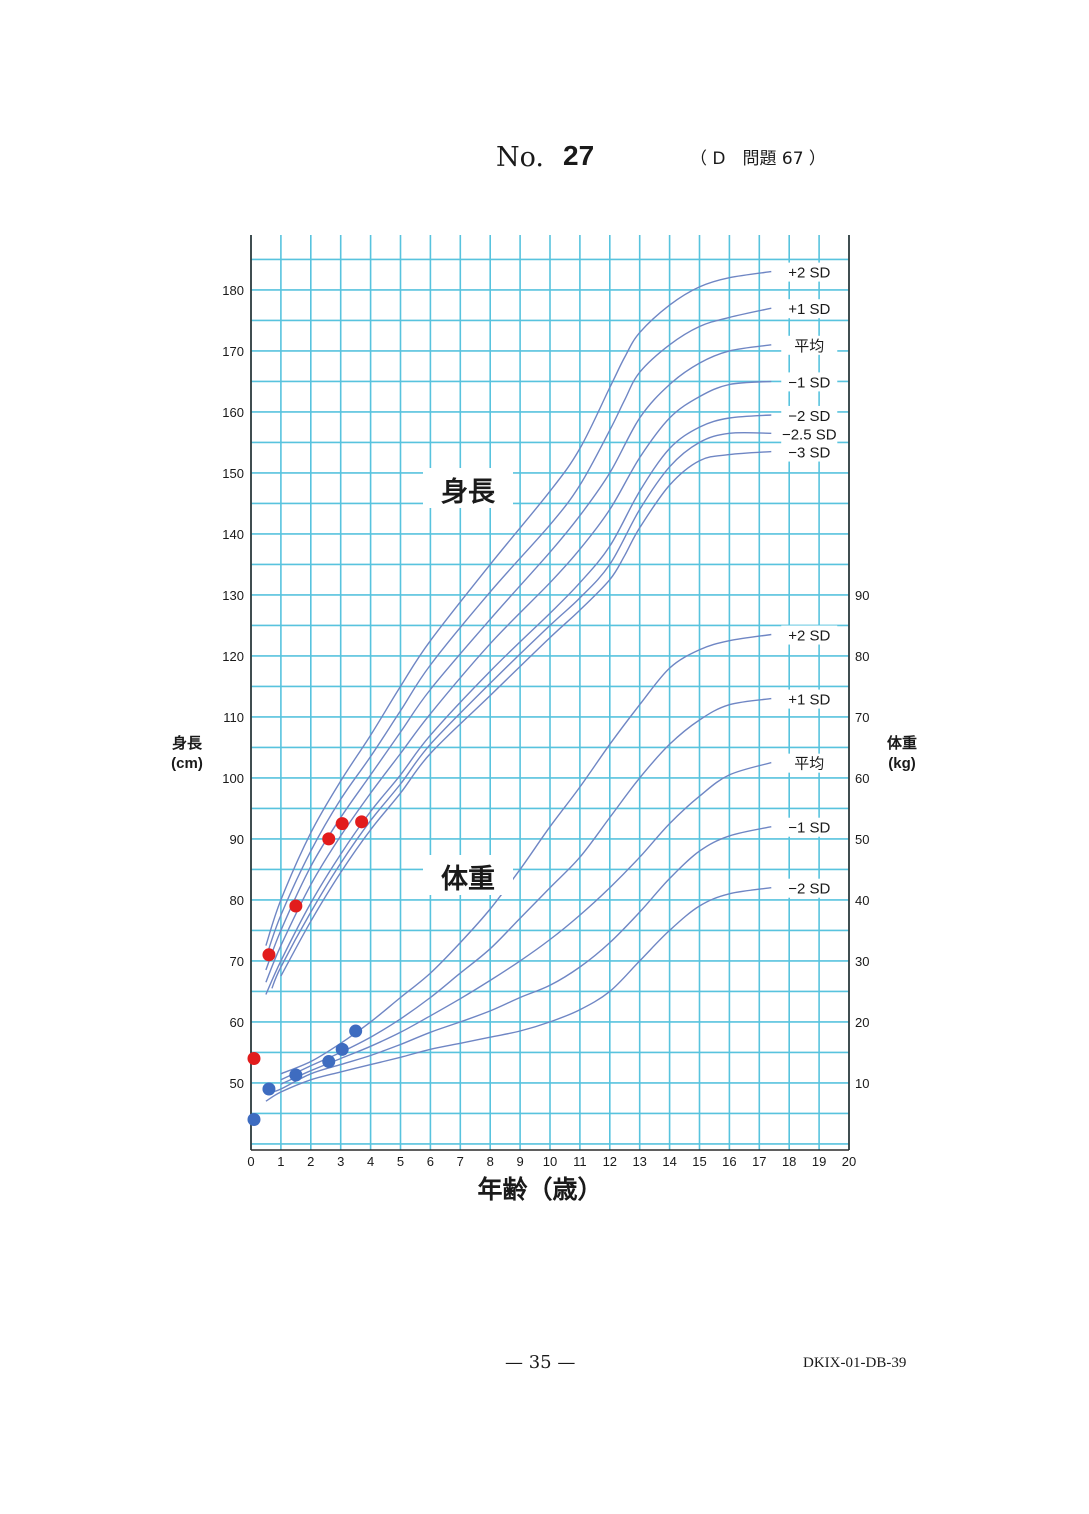  I want to click on right-axis-title: (kg), so click(902, 763).